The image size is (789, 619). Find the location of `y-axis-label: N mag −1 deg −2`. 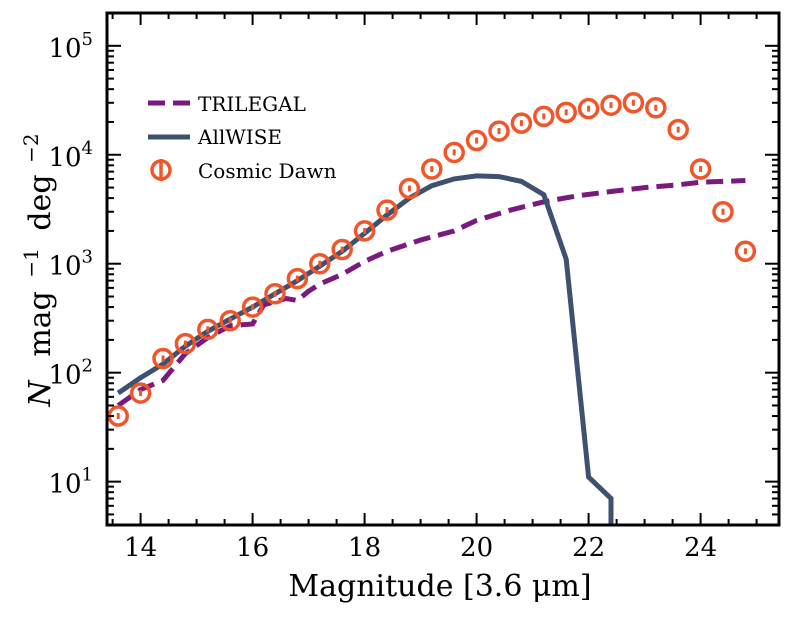

y-axis-label: N mag −1 deg −2 is located at coordinates (34, 270).